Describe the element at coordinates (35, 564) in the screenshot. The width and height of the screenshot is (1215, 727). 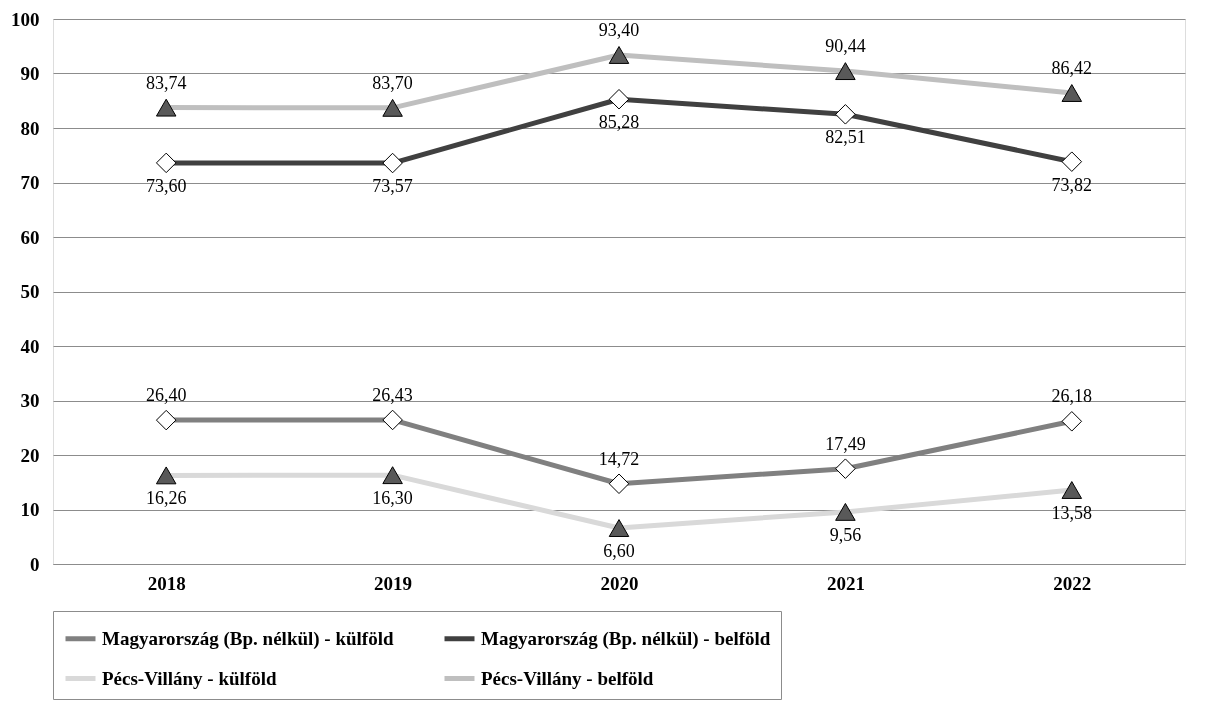
I see `y-tick-label: 0` at that location.